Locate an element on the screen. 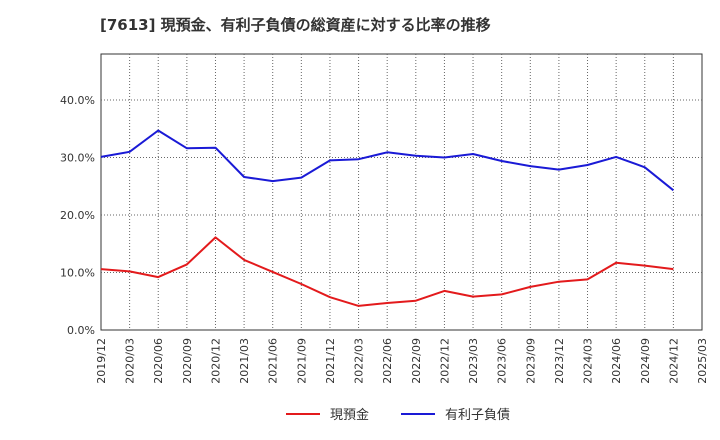 This screenshot has width=720, height=440. x-tick-label: 2025/03 is located at coordinates (702, 361).